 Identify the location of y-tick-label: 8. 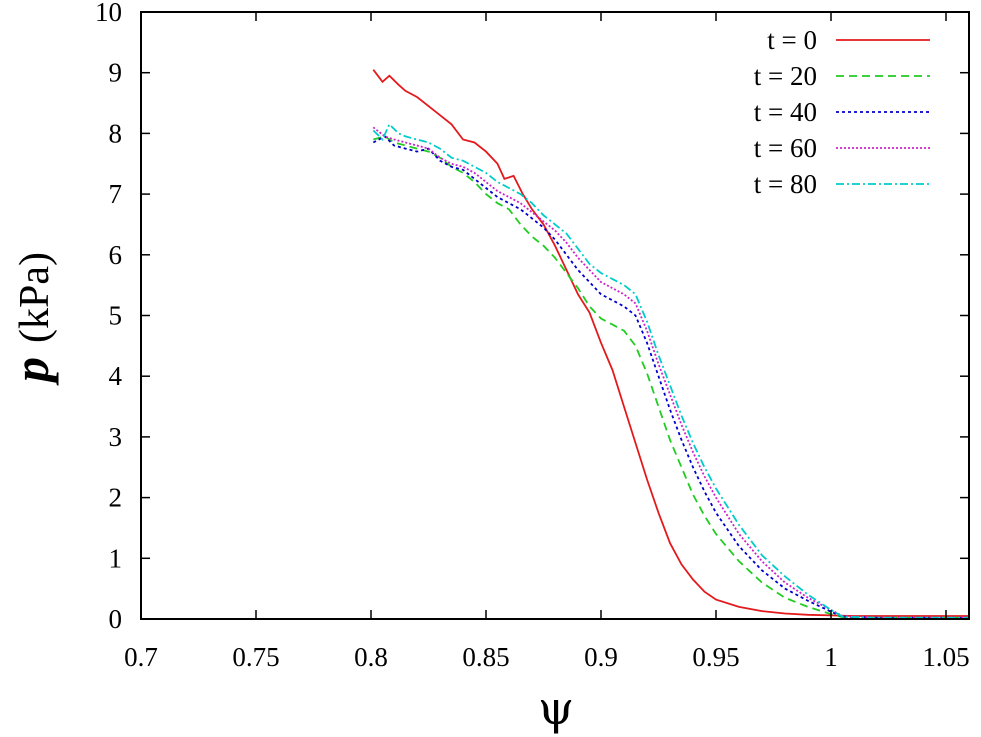
(116, 133).